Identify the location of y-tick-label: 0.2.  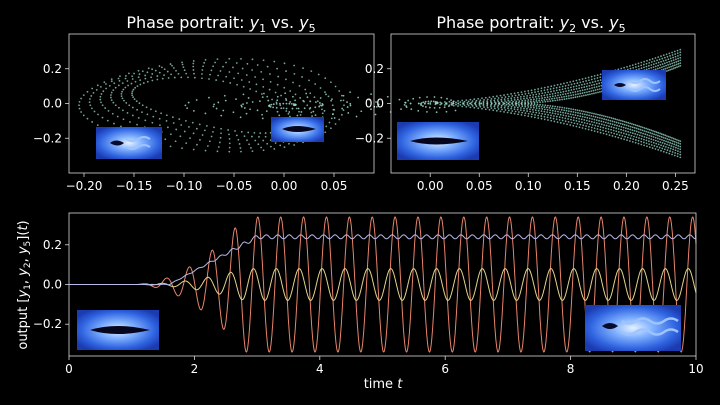
(374, 69).